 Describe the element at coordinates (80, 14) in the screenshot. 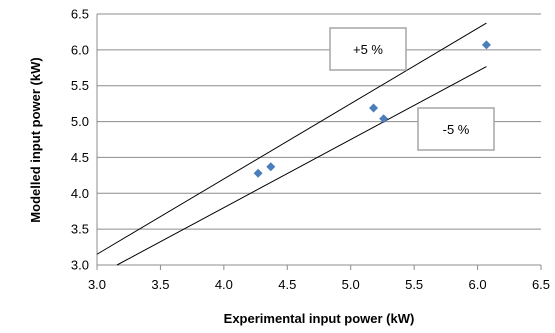

I see `y-tick-label: 6.5` at that location.